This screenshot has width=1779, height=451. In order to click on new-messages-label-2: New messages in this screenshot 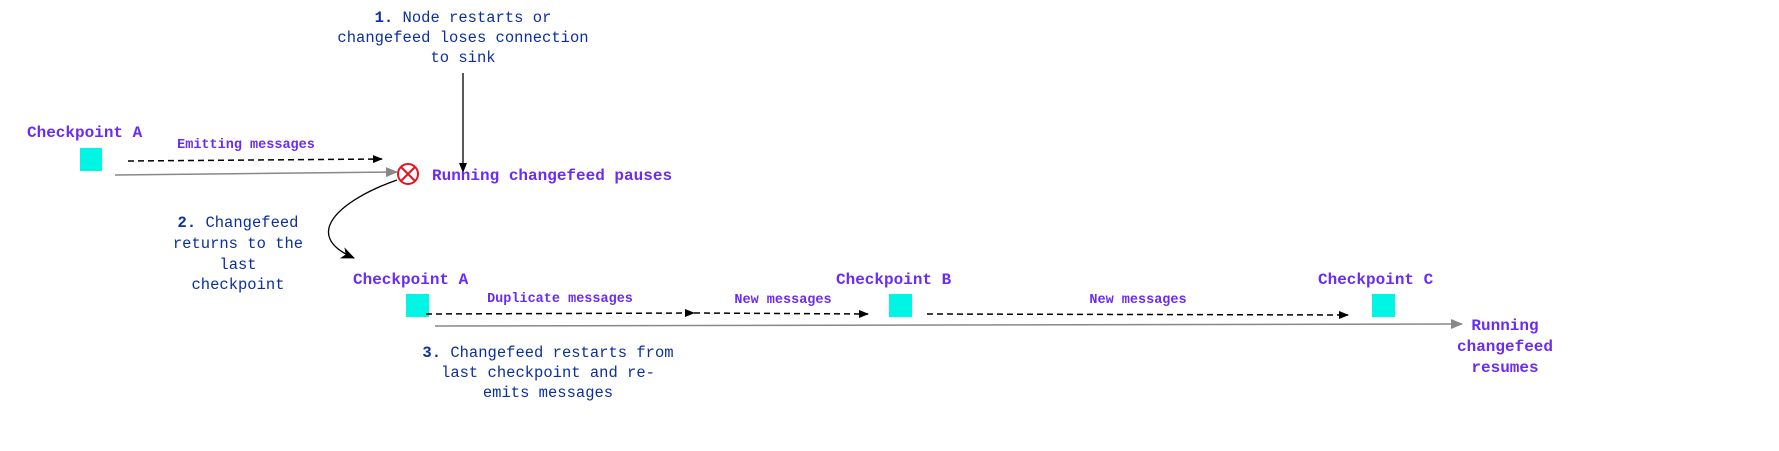, I will do `click(1137, 300)`.